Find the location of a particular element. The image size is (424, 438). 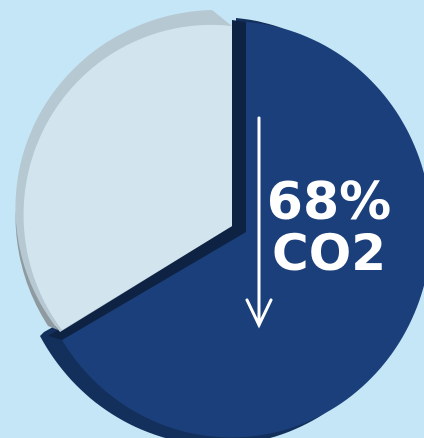

arrow-down-icon is located at coordinates (259, 222).